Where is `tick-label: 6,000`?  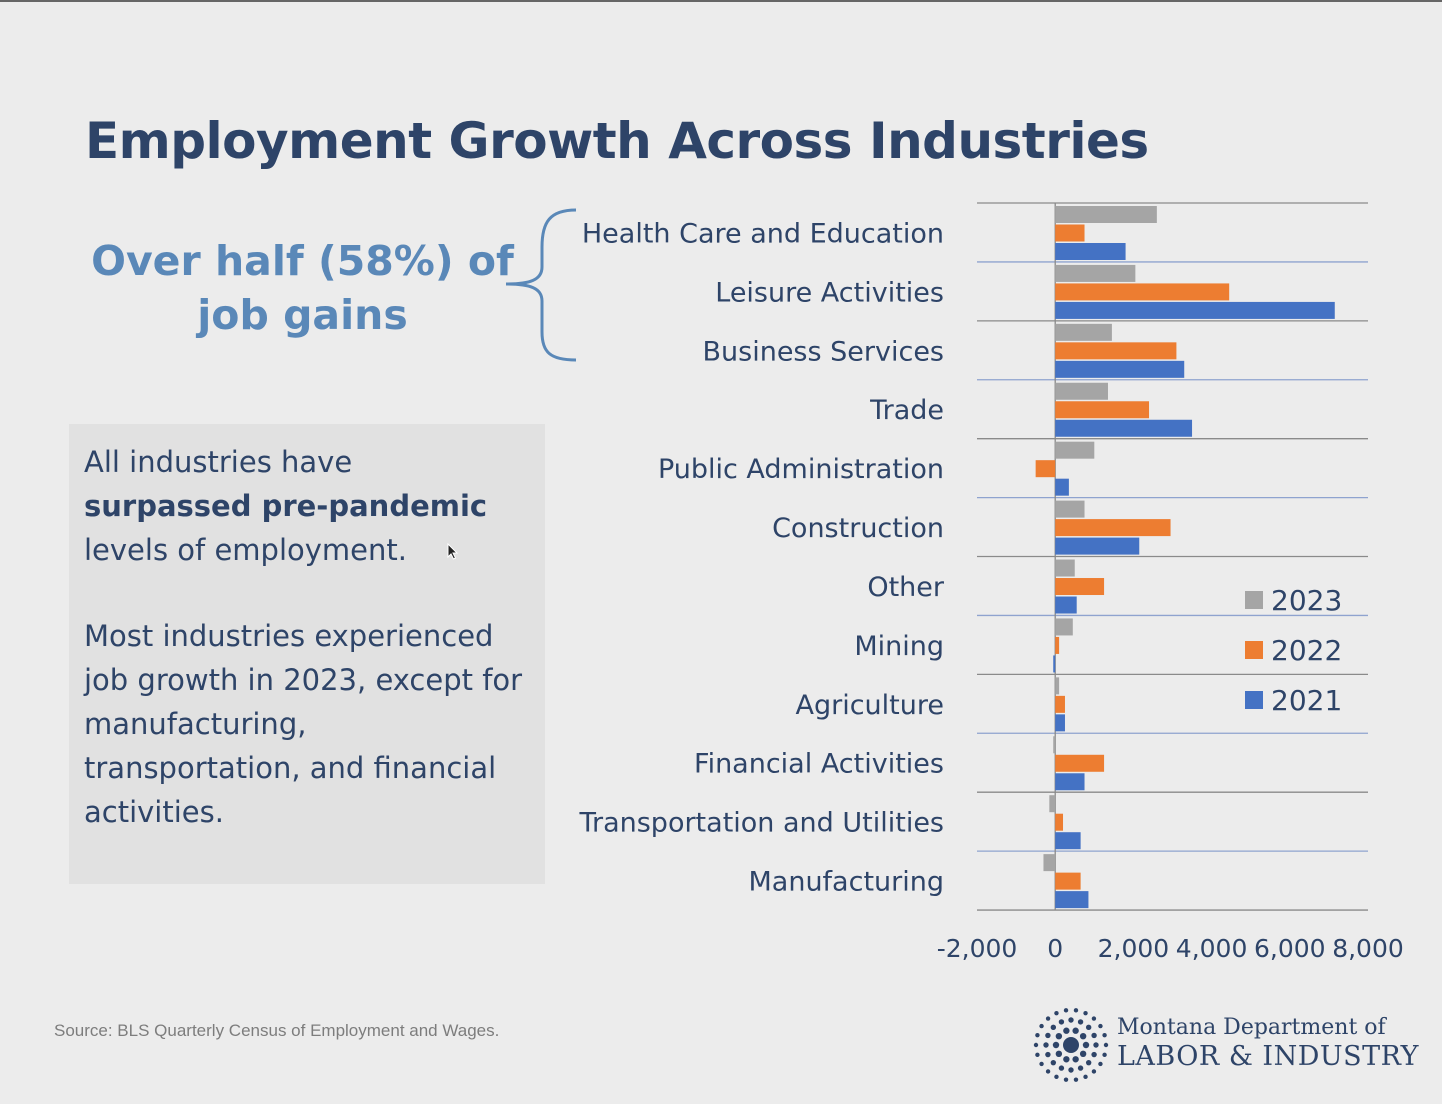 tick-label: 6,000 is located at coordinates (1290, 948).